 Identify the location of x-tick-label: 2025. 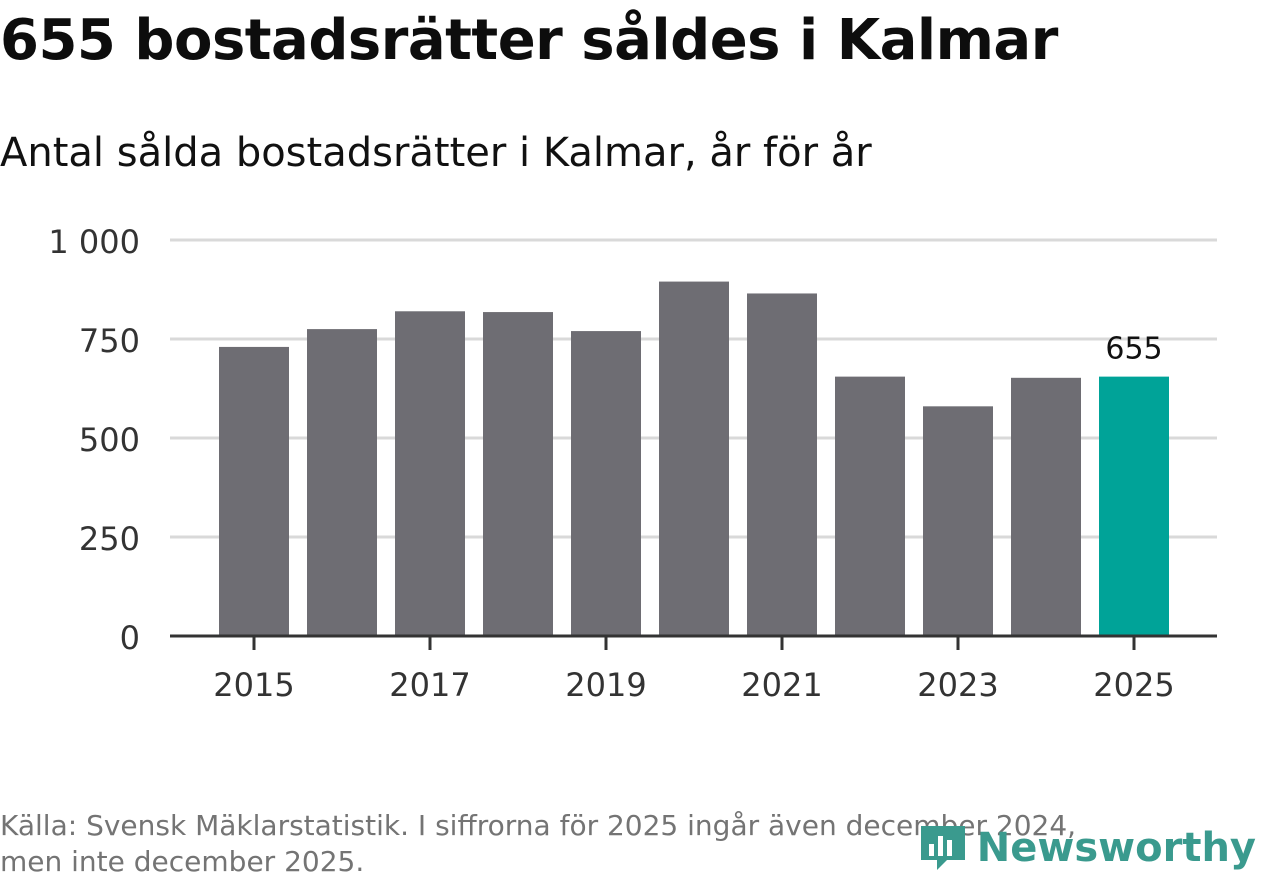
(1133, 685).